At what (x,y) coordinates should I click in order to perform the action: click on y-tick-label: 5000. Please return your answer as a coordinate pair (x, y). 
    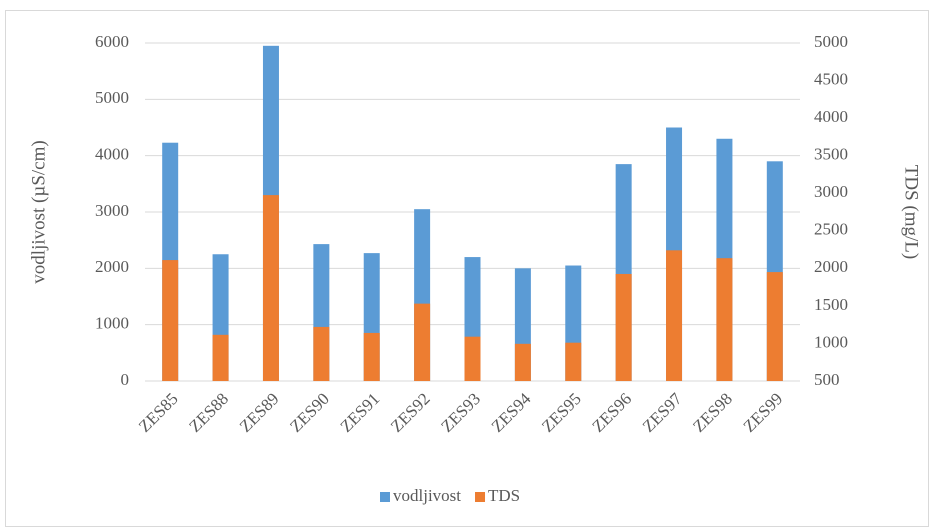
    Looking at the image, I should click on (112, 97).